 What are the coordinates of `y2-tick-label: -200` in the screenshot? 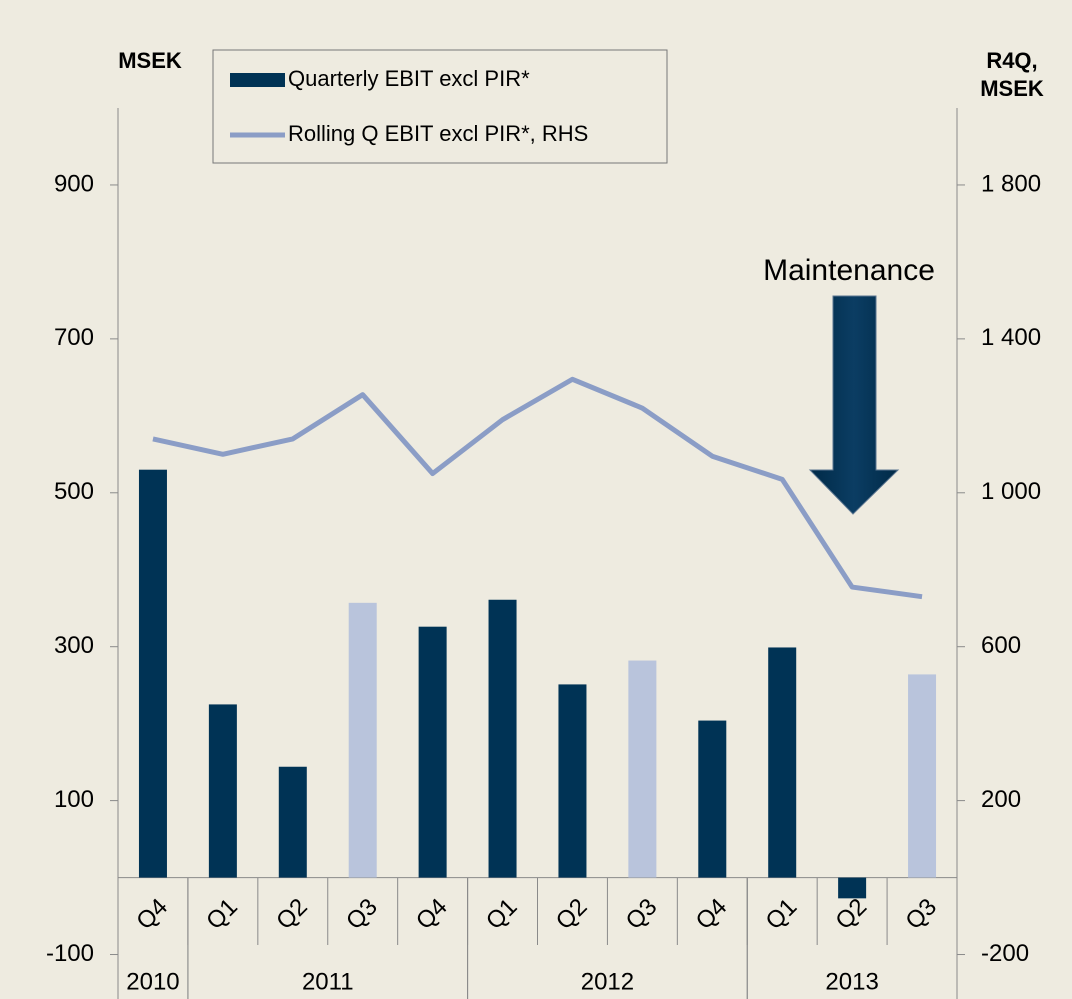 It's located at (1005, 953).